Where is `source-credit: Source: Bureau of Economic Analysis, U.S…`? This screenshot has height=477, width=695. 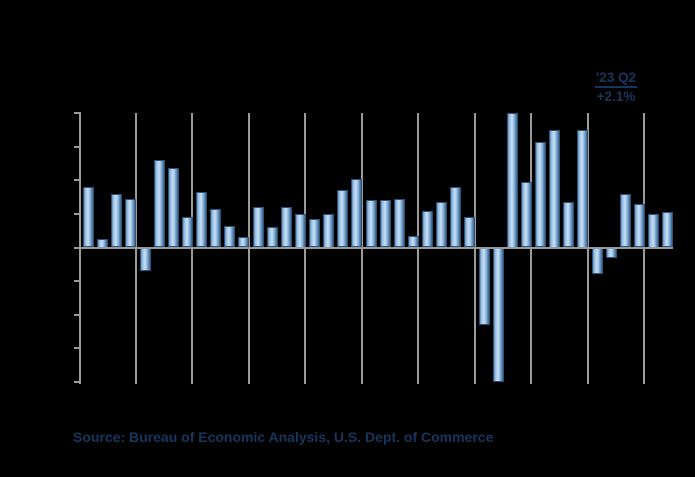
source-credit: Source: Bureau of Economic Analysis, U.S… is located at coordinates (283, 437).